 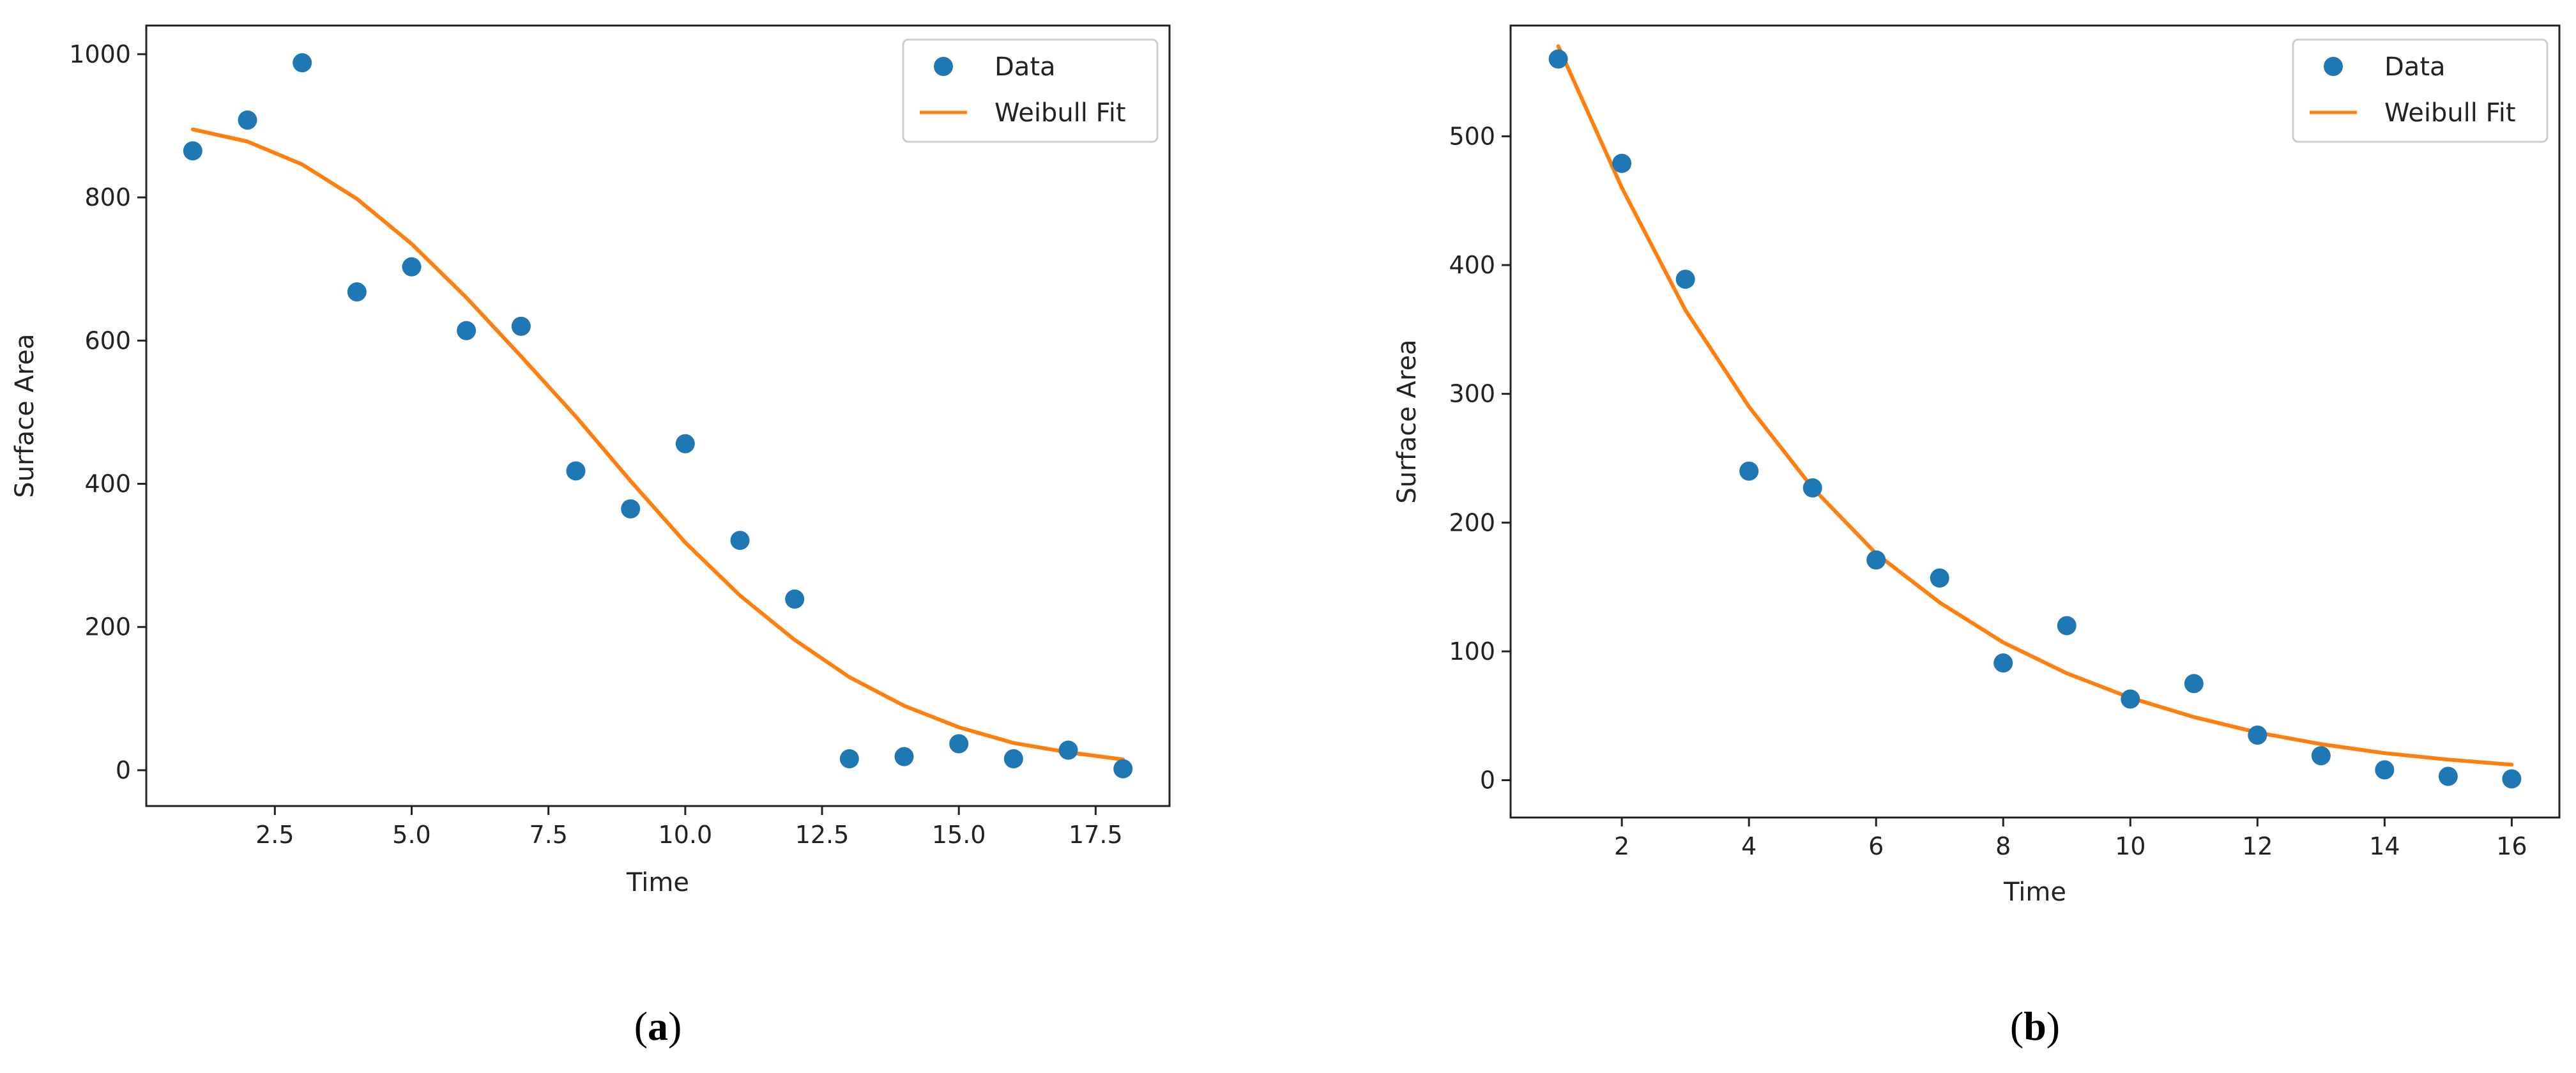 What do you see at coordinates (657, 882) in the screenshot?
I see `chart-a-xlabel: Time` at bounding box center [657, 882].